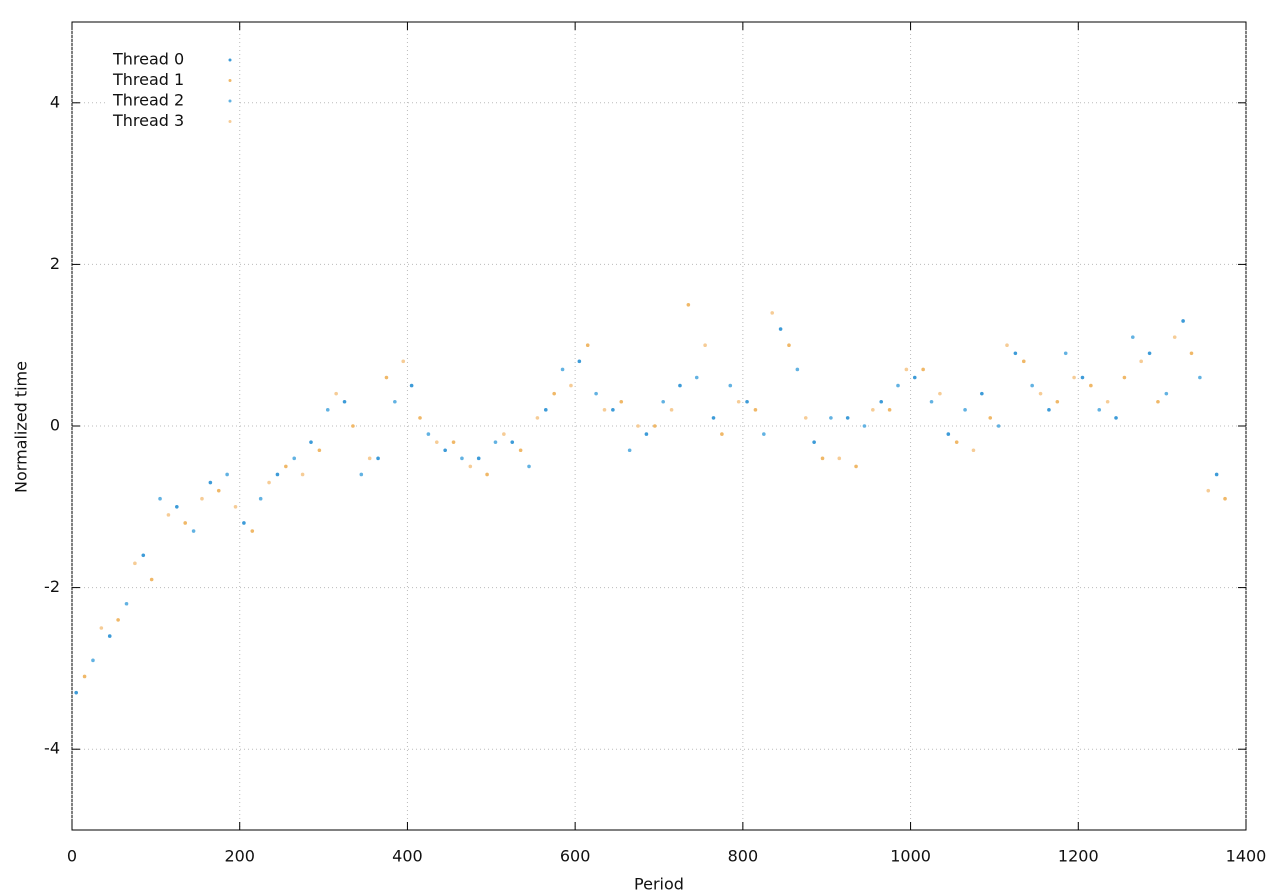 The height and width of the screenshot is (896, 1280). Describe the element at coordinates (21, 427) in the screenshot. I see `y-axis-label: Normalized time` at that location.